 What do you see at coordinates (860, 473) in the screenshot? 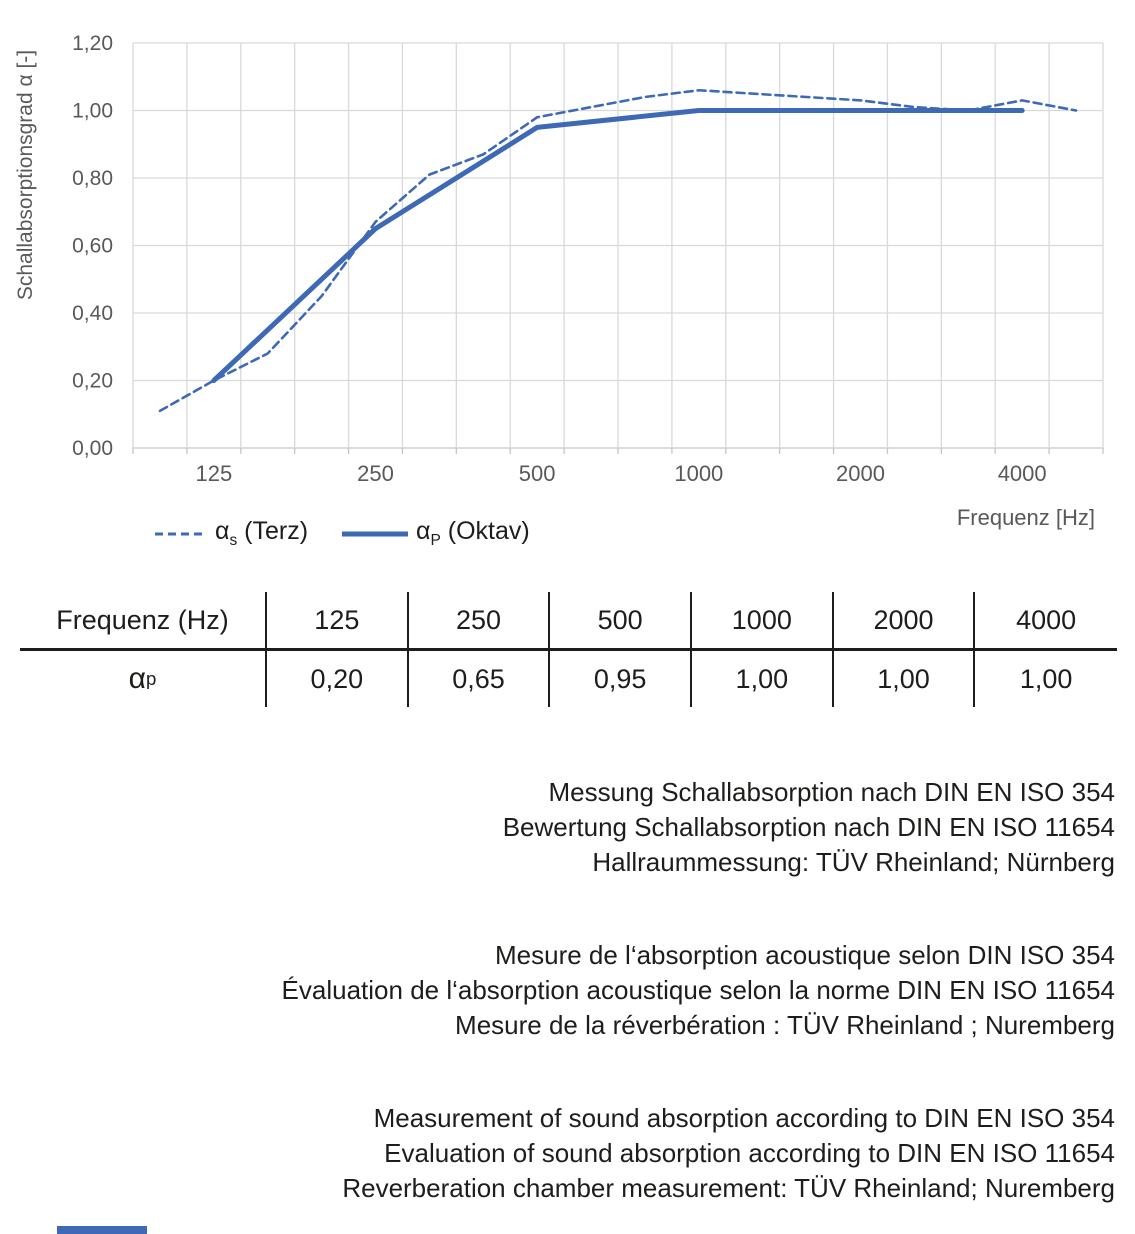
I see `x-tick-label: 2000` at bounding box center [860, 473].